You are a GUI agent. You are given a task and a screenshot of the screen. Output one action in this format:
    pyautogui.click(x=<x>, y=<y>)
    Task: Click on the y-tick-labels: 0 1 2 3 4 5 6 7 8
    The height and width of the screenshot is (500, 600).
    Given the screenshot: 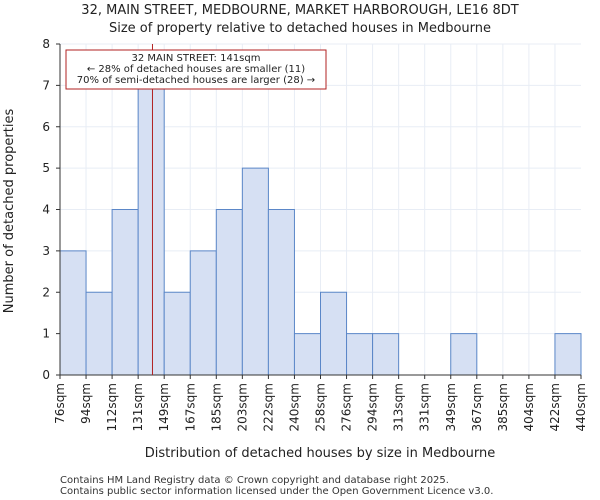 What is the action you would take?
    pyautogui.click(x=46, y=209)
    